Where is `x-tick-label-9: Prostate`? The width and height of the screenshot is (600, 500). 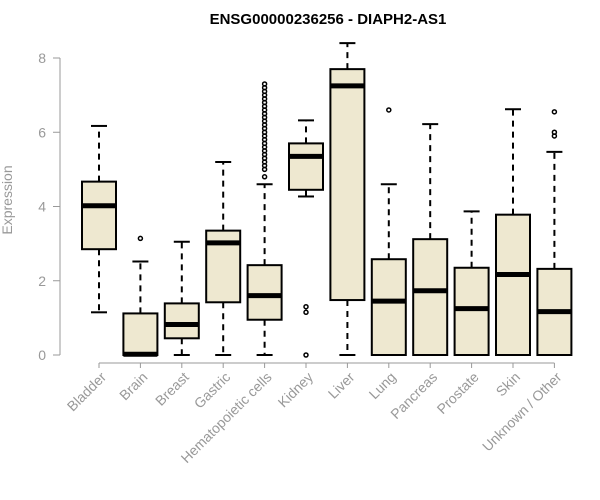
x-tick-label-9: Prostate is located at coordinates (458, 393).